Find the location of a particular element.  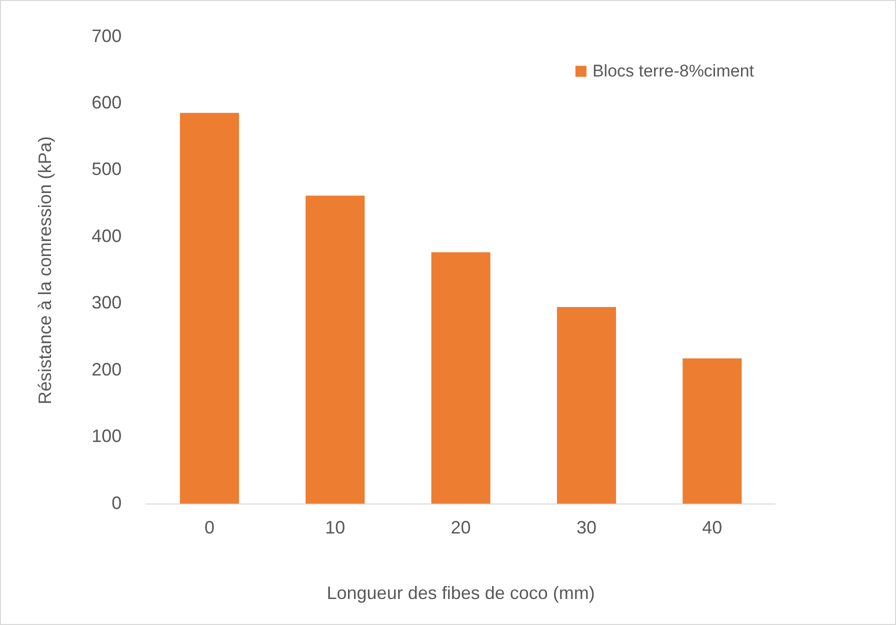

x-tick-label: 20 is located at coordinates (460, 528).